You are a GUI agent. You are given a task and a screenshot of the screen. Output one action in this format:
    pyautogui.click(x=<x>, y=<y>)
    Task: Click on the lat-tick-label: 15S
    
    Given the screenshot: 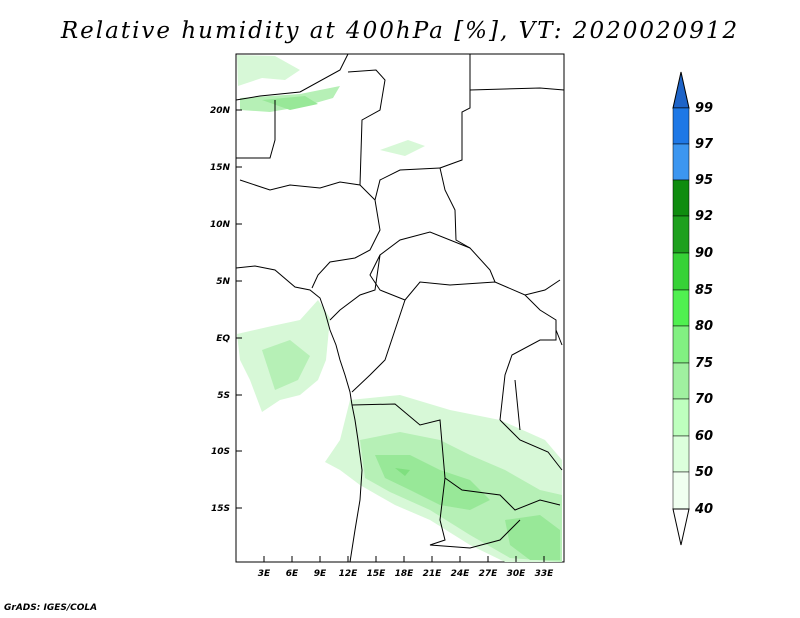 What is the action you would take?
    pyautogui.click(x=220, y=509)
    